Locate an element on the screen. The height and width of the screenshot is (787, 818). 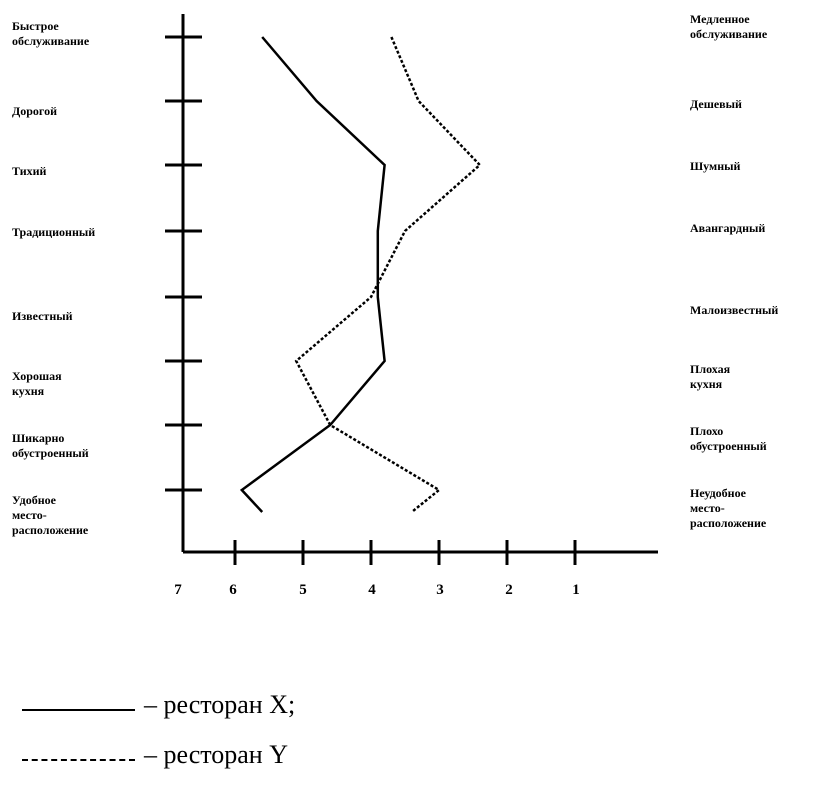
x-tick-label: 6 is located at coordinates (233, 590).